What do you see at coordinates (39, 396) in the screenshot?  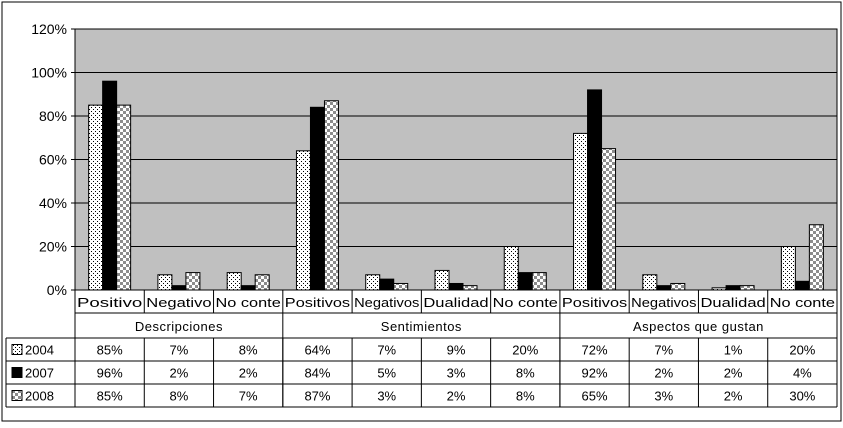 I see `legend-label: 2008` at bounding box center [39, 396].